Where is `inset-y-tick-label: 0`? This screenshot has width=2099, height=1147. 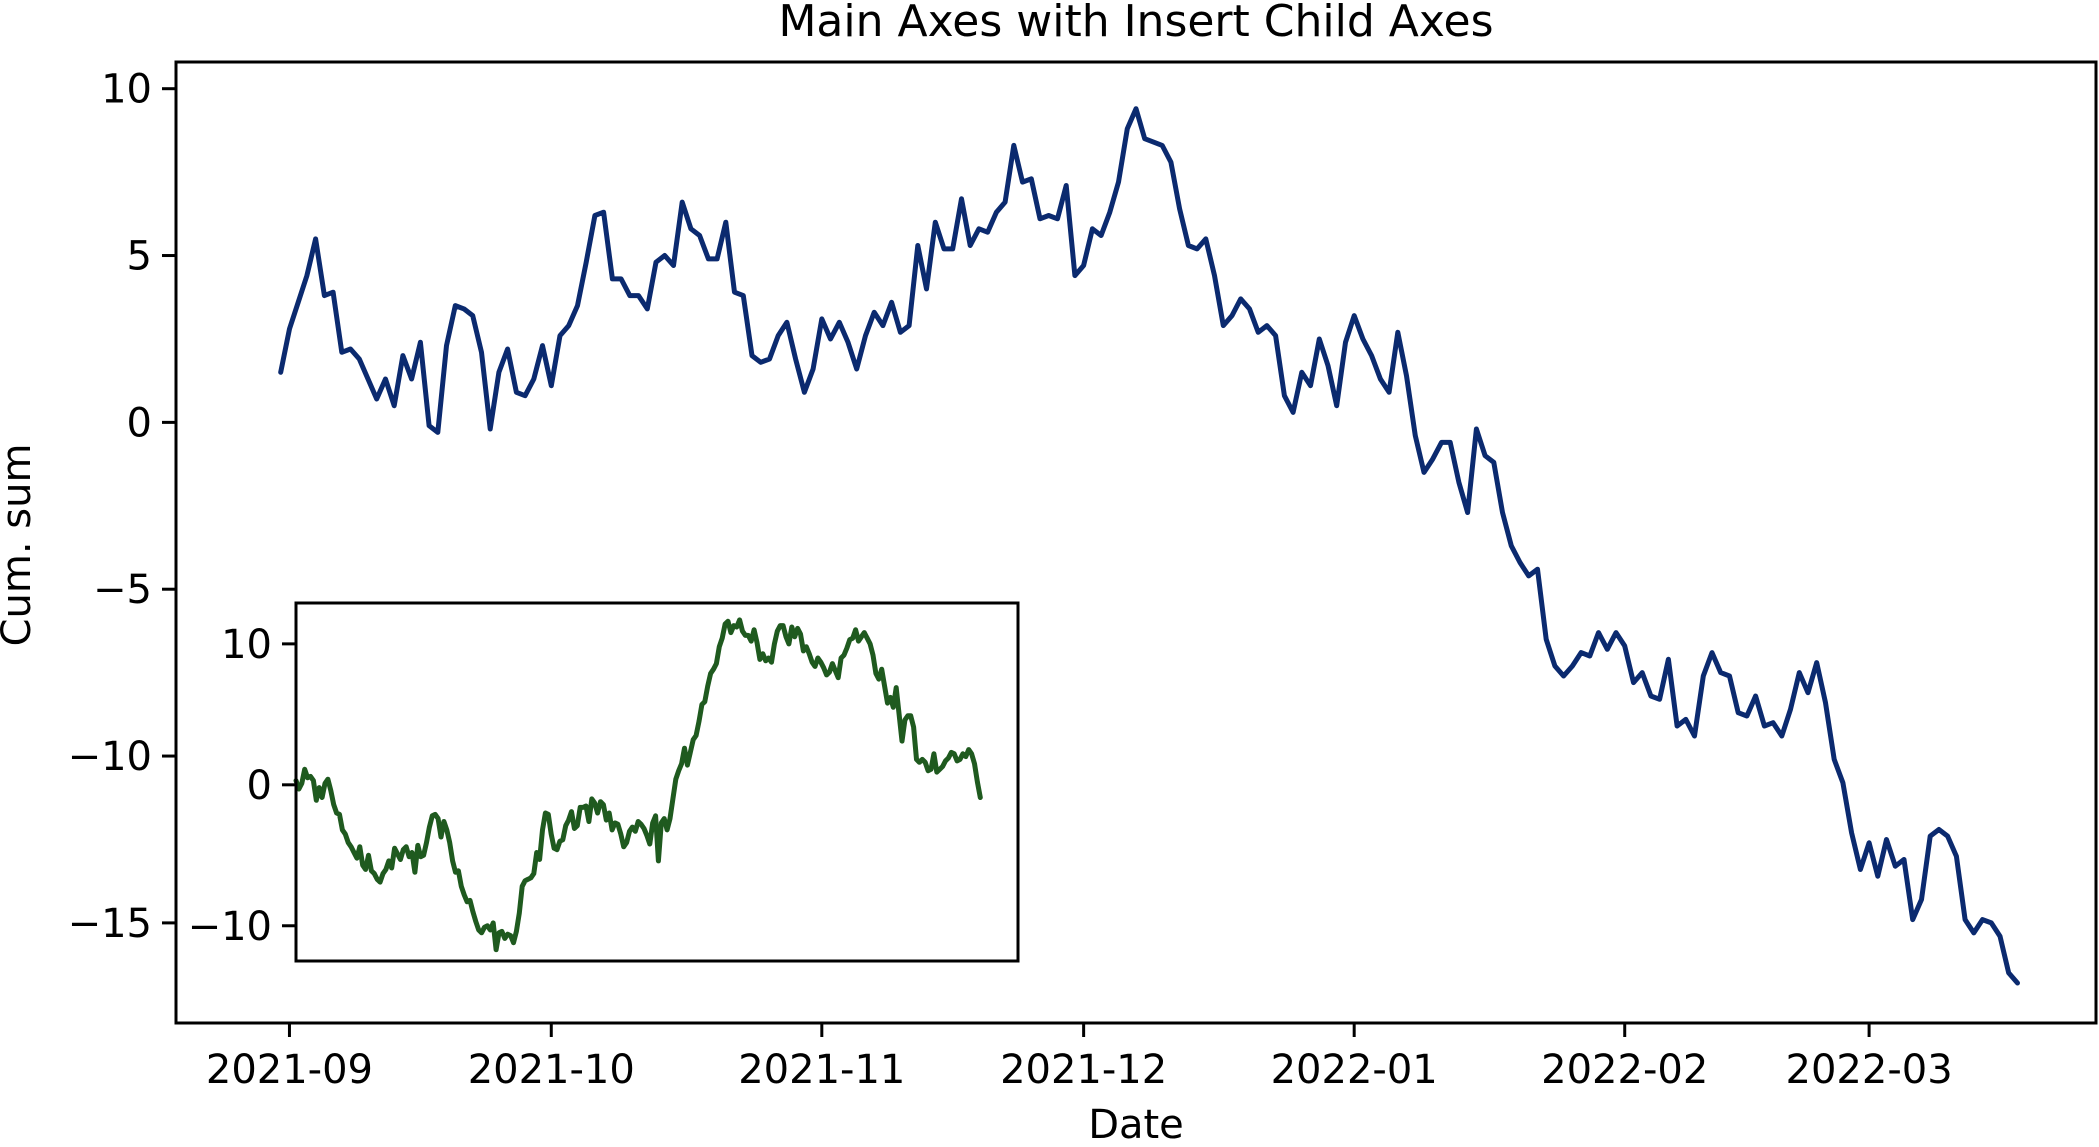 inset-y-tick-label: 0 is located at coordinates (259, 786).